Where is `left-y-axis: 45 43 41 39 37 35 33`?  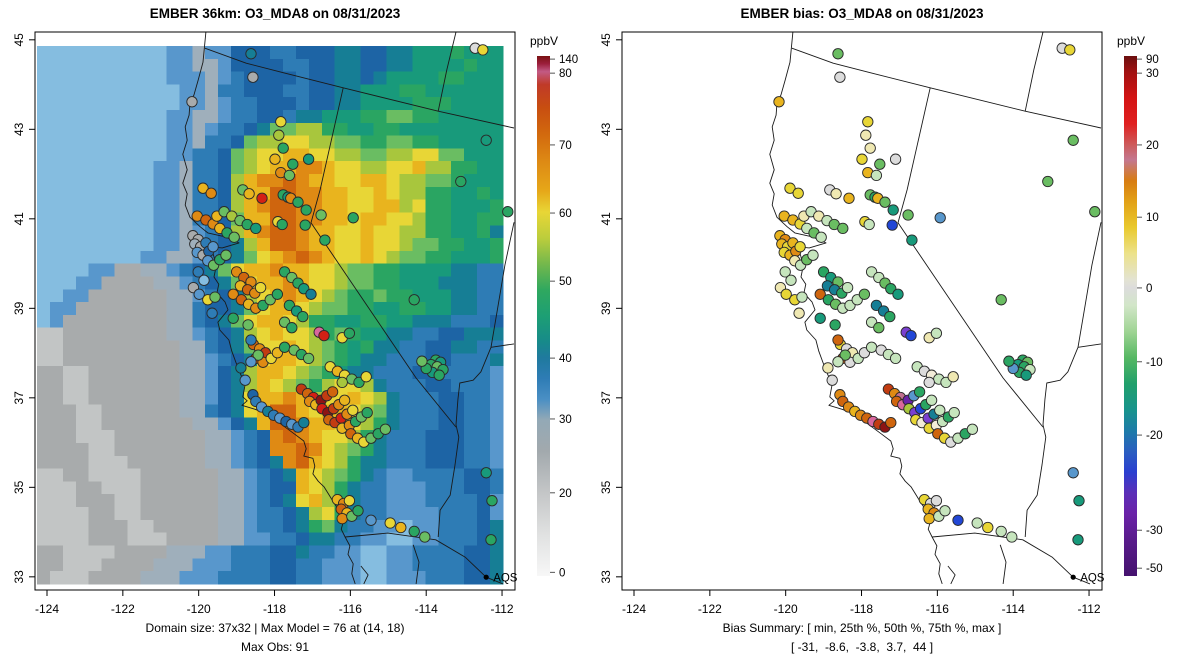
left-y-axis: 45 43 41 39 37 35 33 is located at coordinates (23, 308).